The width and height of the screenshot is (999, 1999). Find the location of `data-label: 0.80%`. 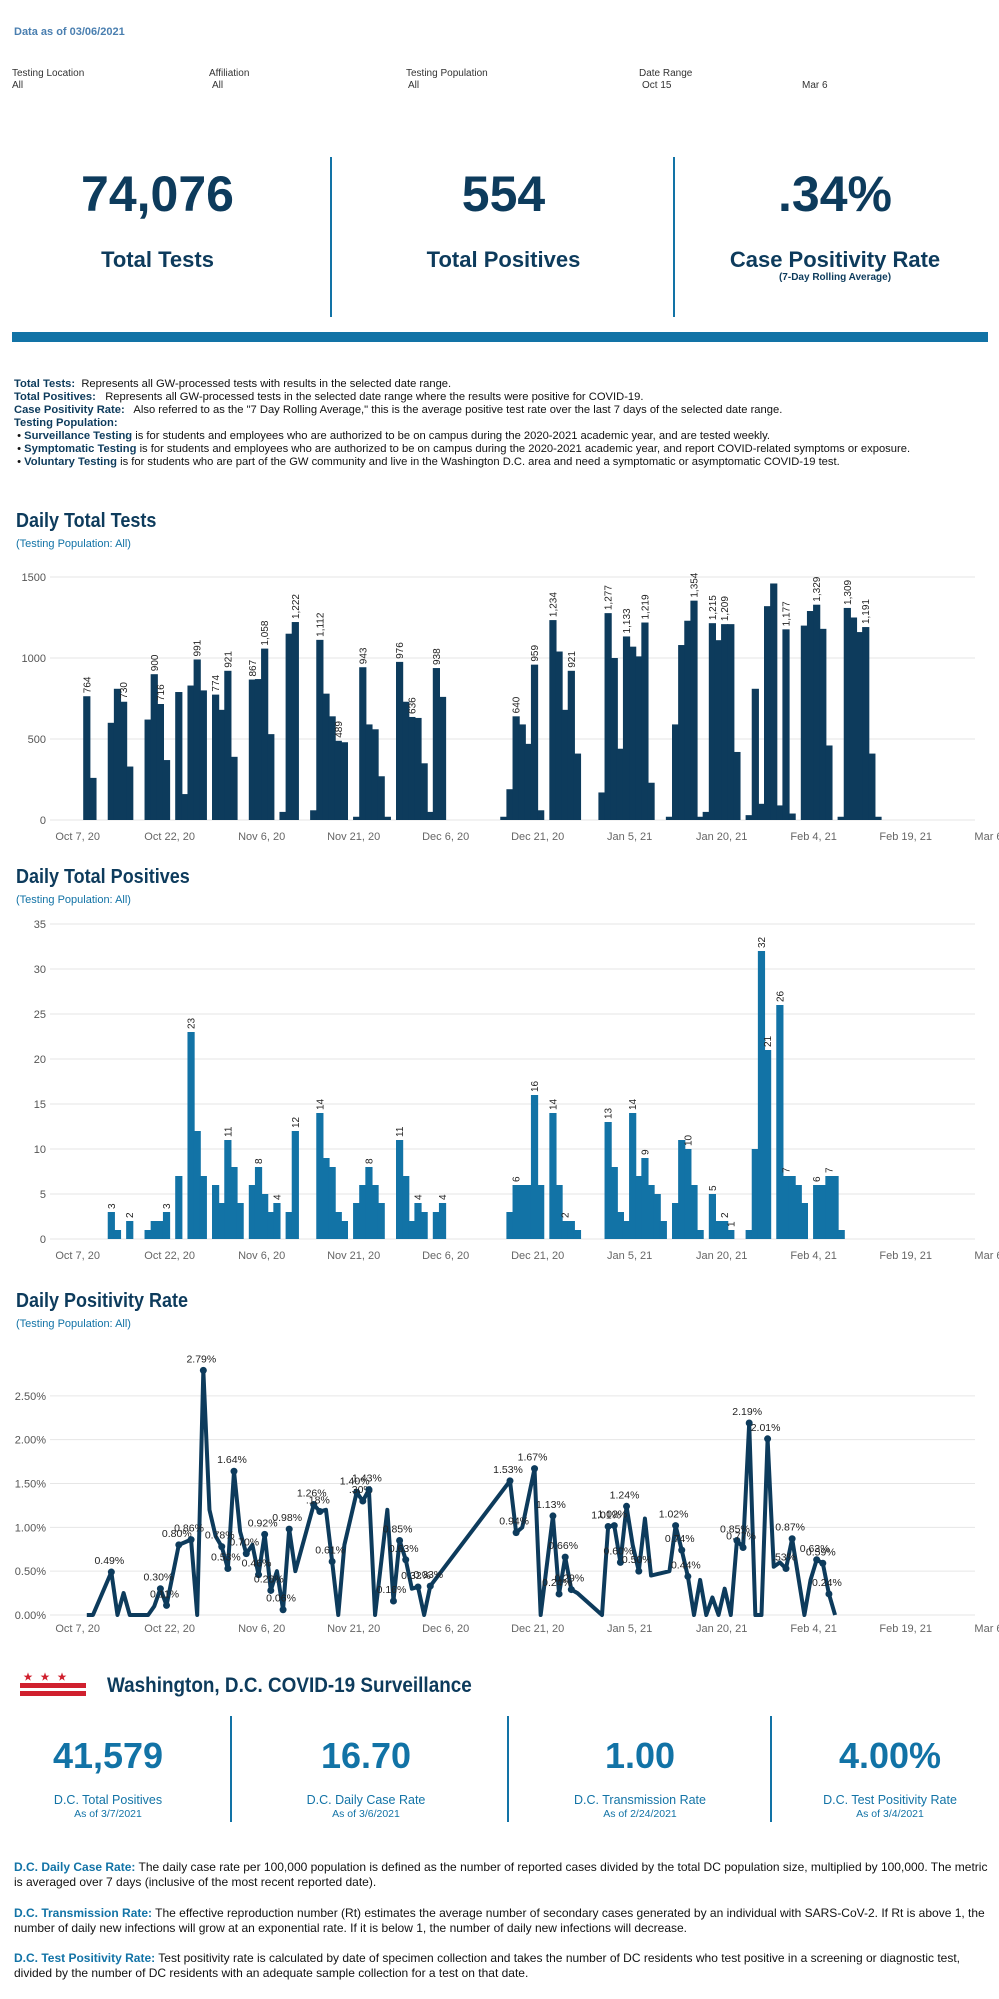

data-label: 0.80% is located at coordinates (177, 1534).